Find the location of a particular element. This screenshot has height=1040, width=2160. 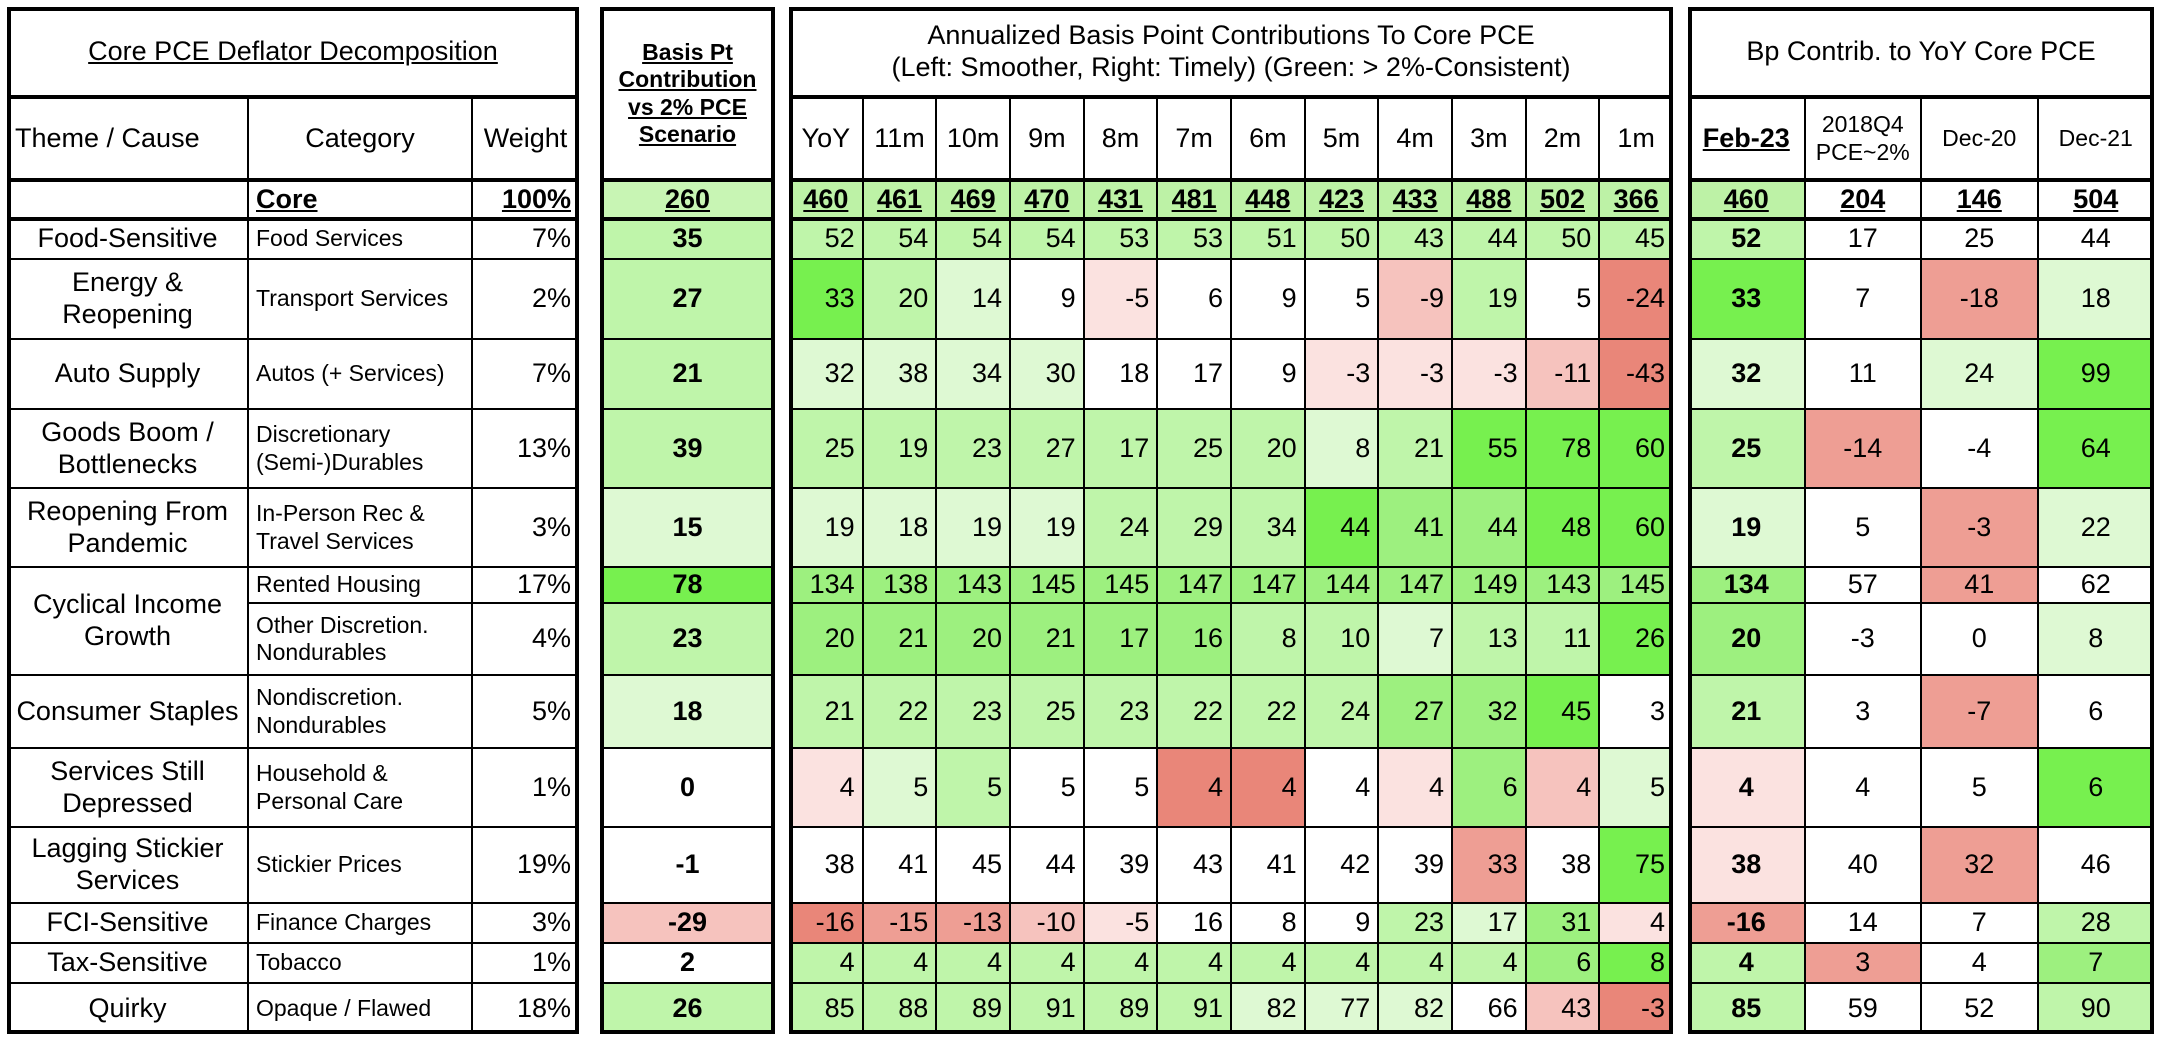

annualized-value: 51 is located at coordinates (1268, 239).